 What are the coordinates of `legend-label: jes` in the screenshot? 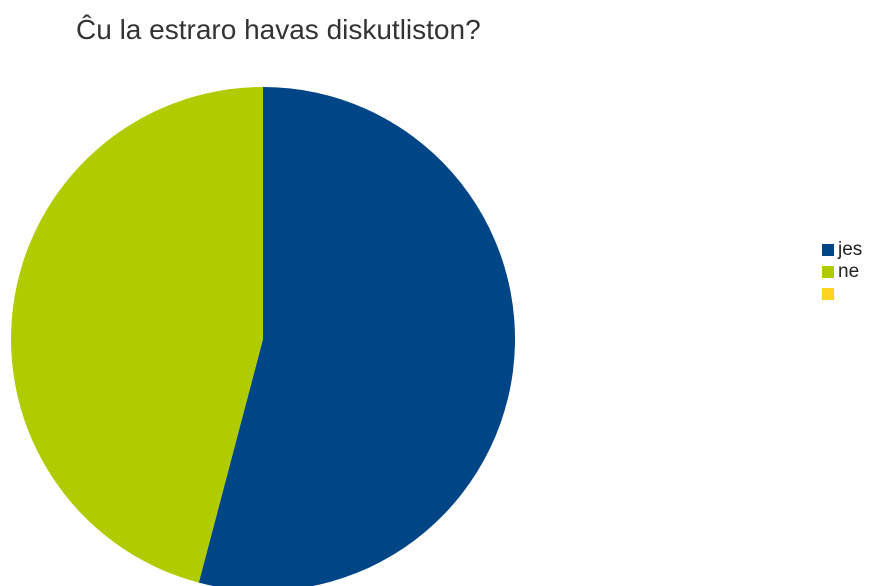 It's located at (850, 249).